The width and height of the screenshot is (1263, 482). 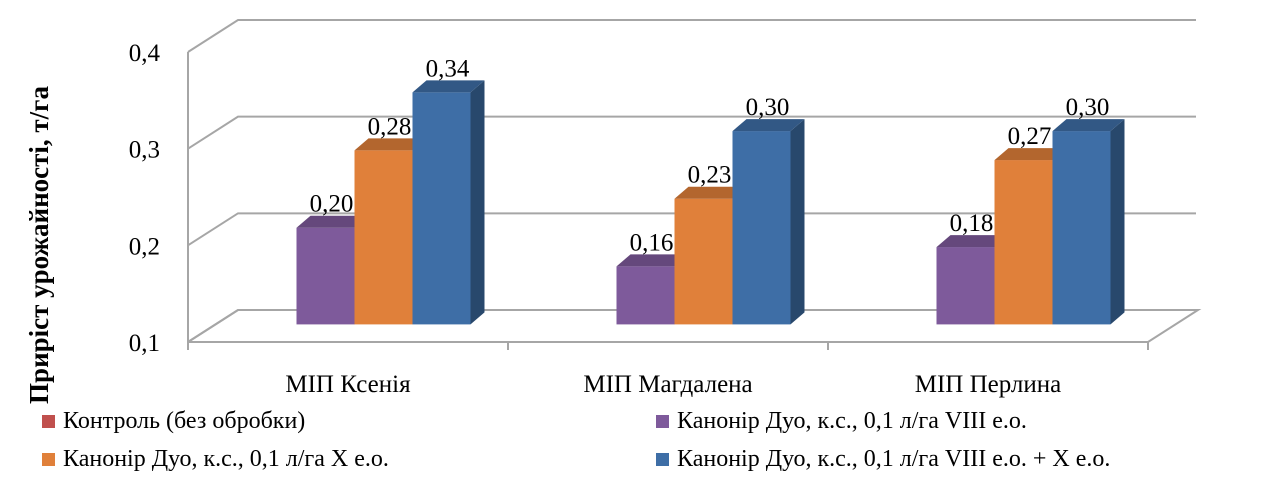 I want to click on bar-value-label: 0,34, so click(x=448, y=68).